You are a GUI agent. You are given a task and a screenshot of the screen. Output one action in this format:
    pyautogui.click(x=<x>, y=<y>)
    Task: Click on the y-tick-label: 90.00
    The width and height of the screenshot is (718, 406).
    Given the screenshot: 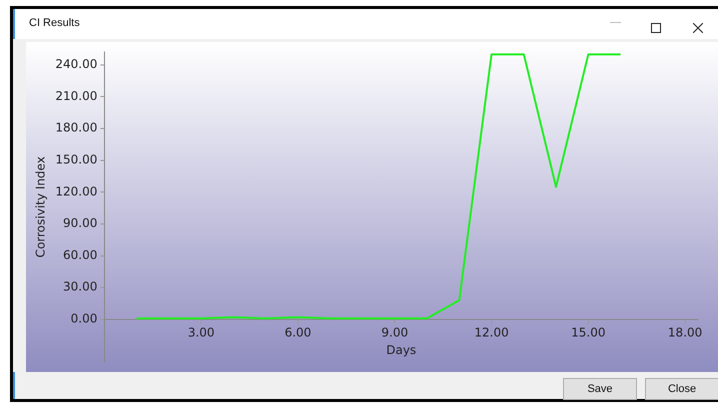 What is the action you would take?
    pyautogui.click(x=80, y=223)
    